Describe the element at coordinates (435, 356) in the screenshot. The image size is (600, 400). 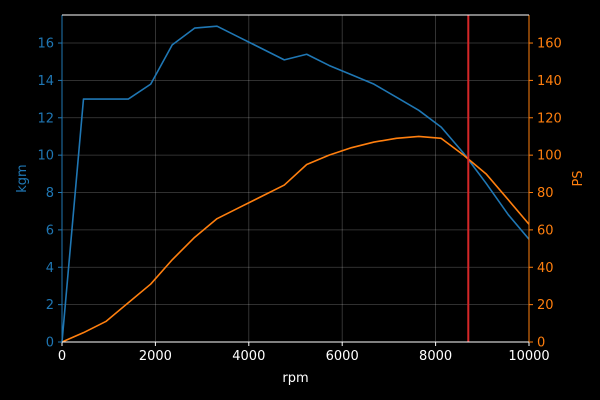
I see `x-tick-label: 8000` at that location.